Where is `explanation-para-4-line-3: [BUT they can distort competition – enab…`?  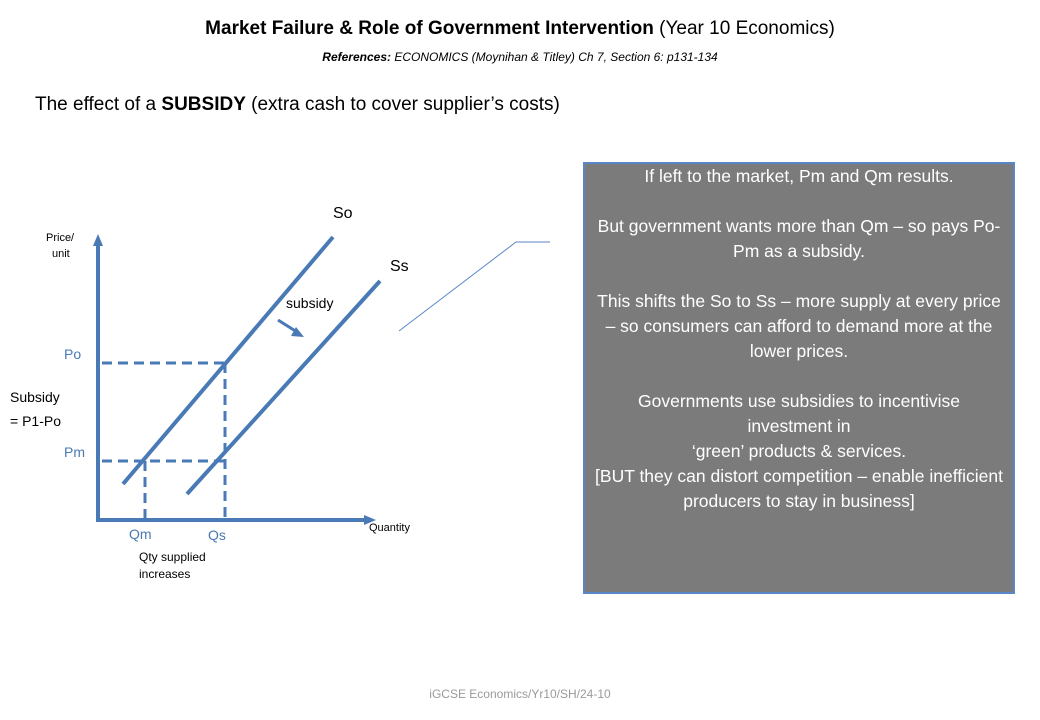 explanation-para-4-line-3: [BUT they can distort competition – enab… is located at coordinates (799, 488).